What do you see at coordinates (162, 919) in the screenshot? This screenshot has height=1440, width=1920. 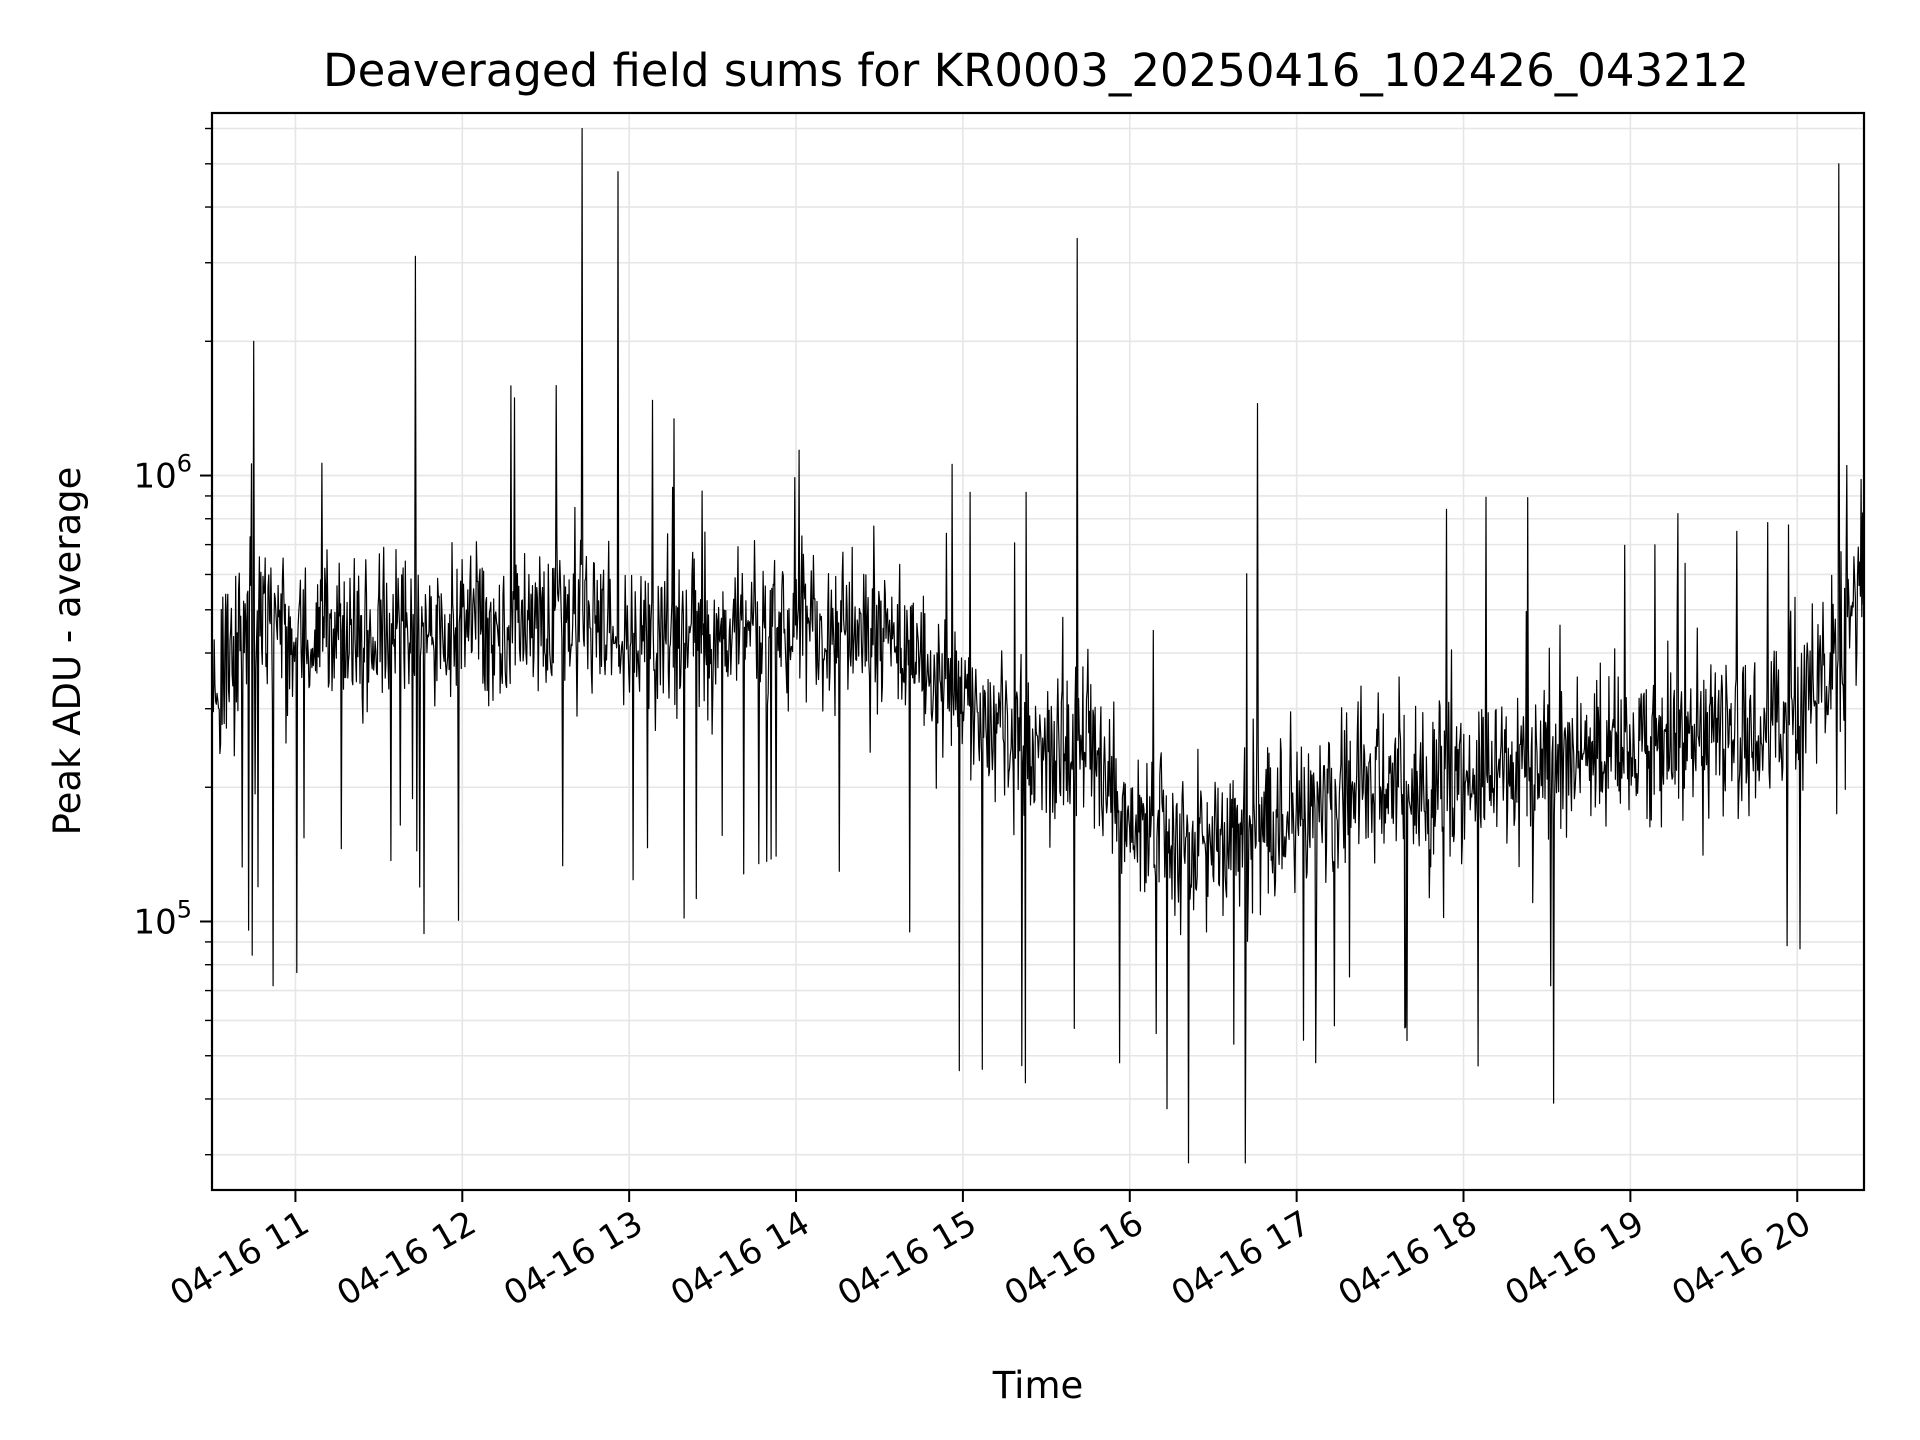 I see `y-tick-label: 10⁵` at bounding box center [162, 919].